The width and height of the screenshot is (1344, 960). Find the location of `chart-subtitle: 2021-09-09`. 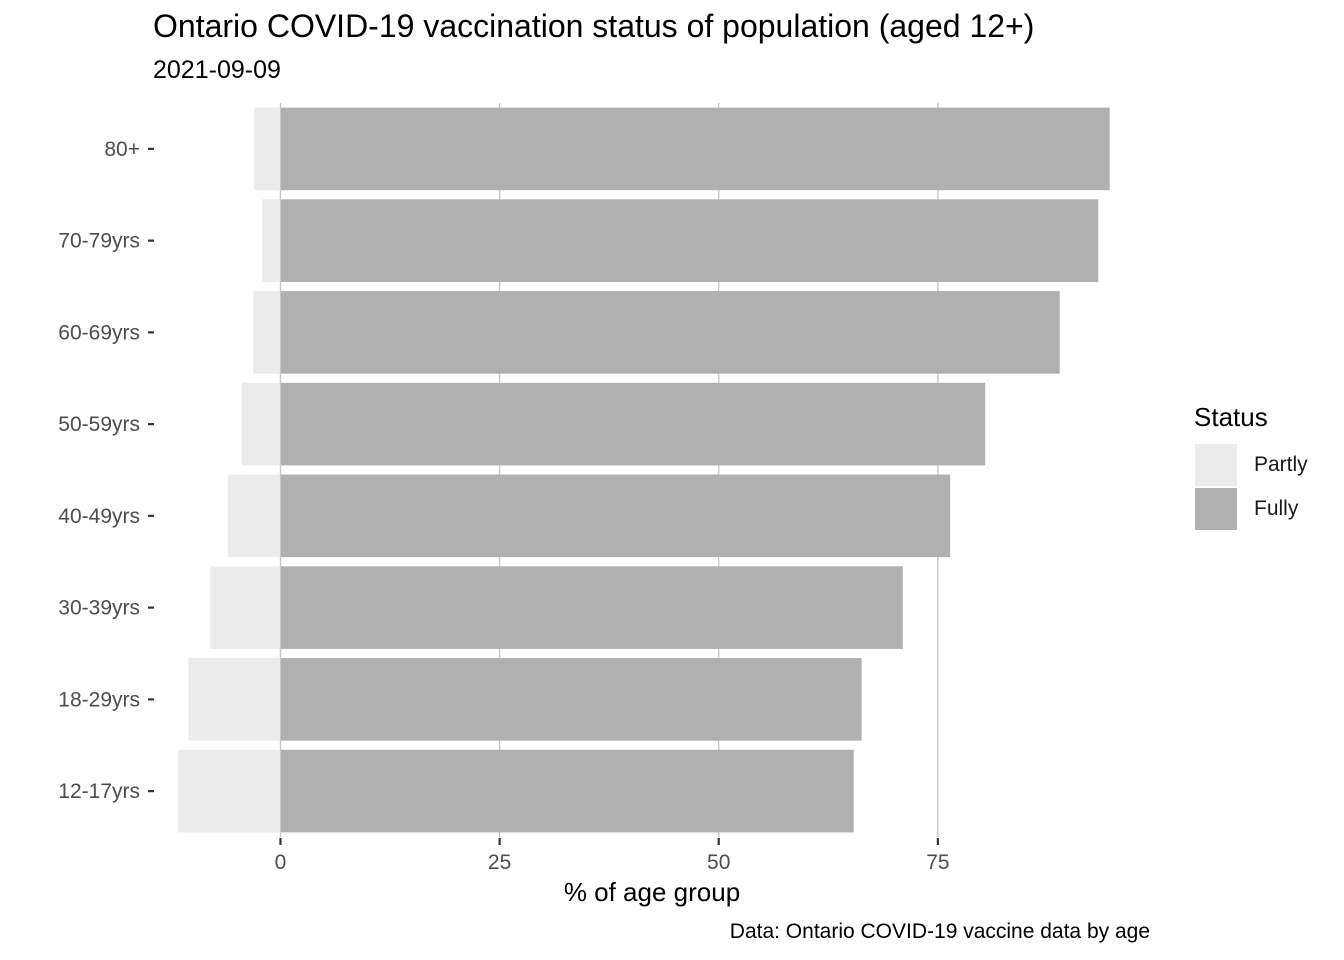

chart-subtitle: 2021-09-09 is located at coordinates (217, 70).